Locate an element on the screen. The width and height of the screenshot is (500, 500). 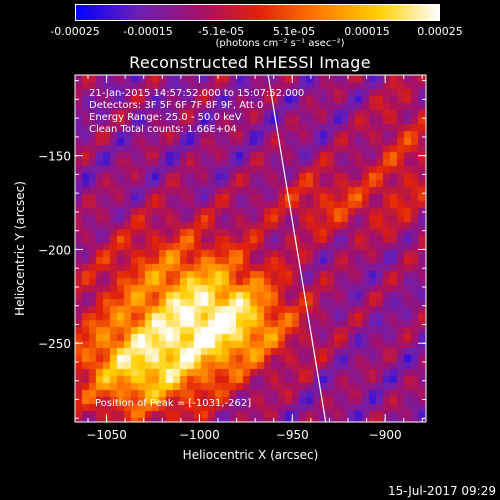
colorbar-tick: 0.00025 is located at coordinates (440, 31).